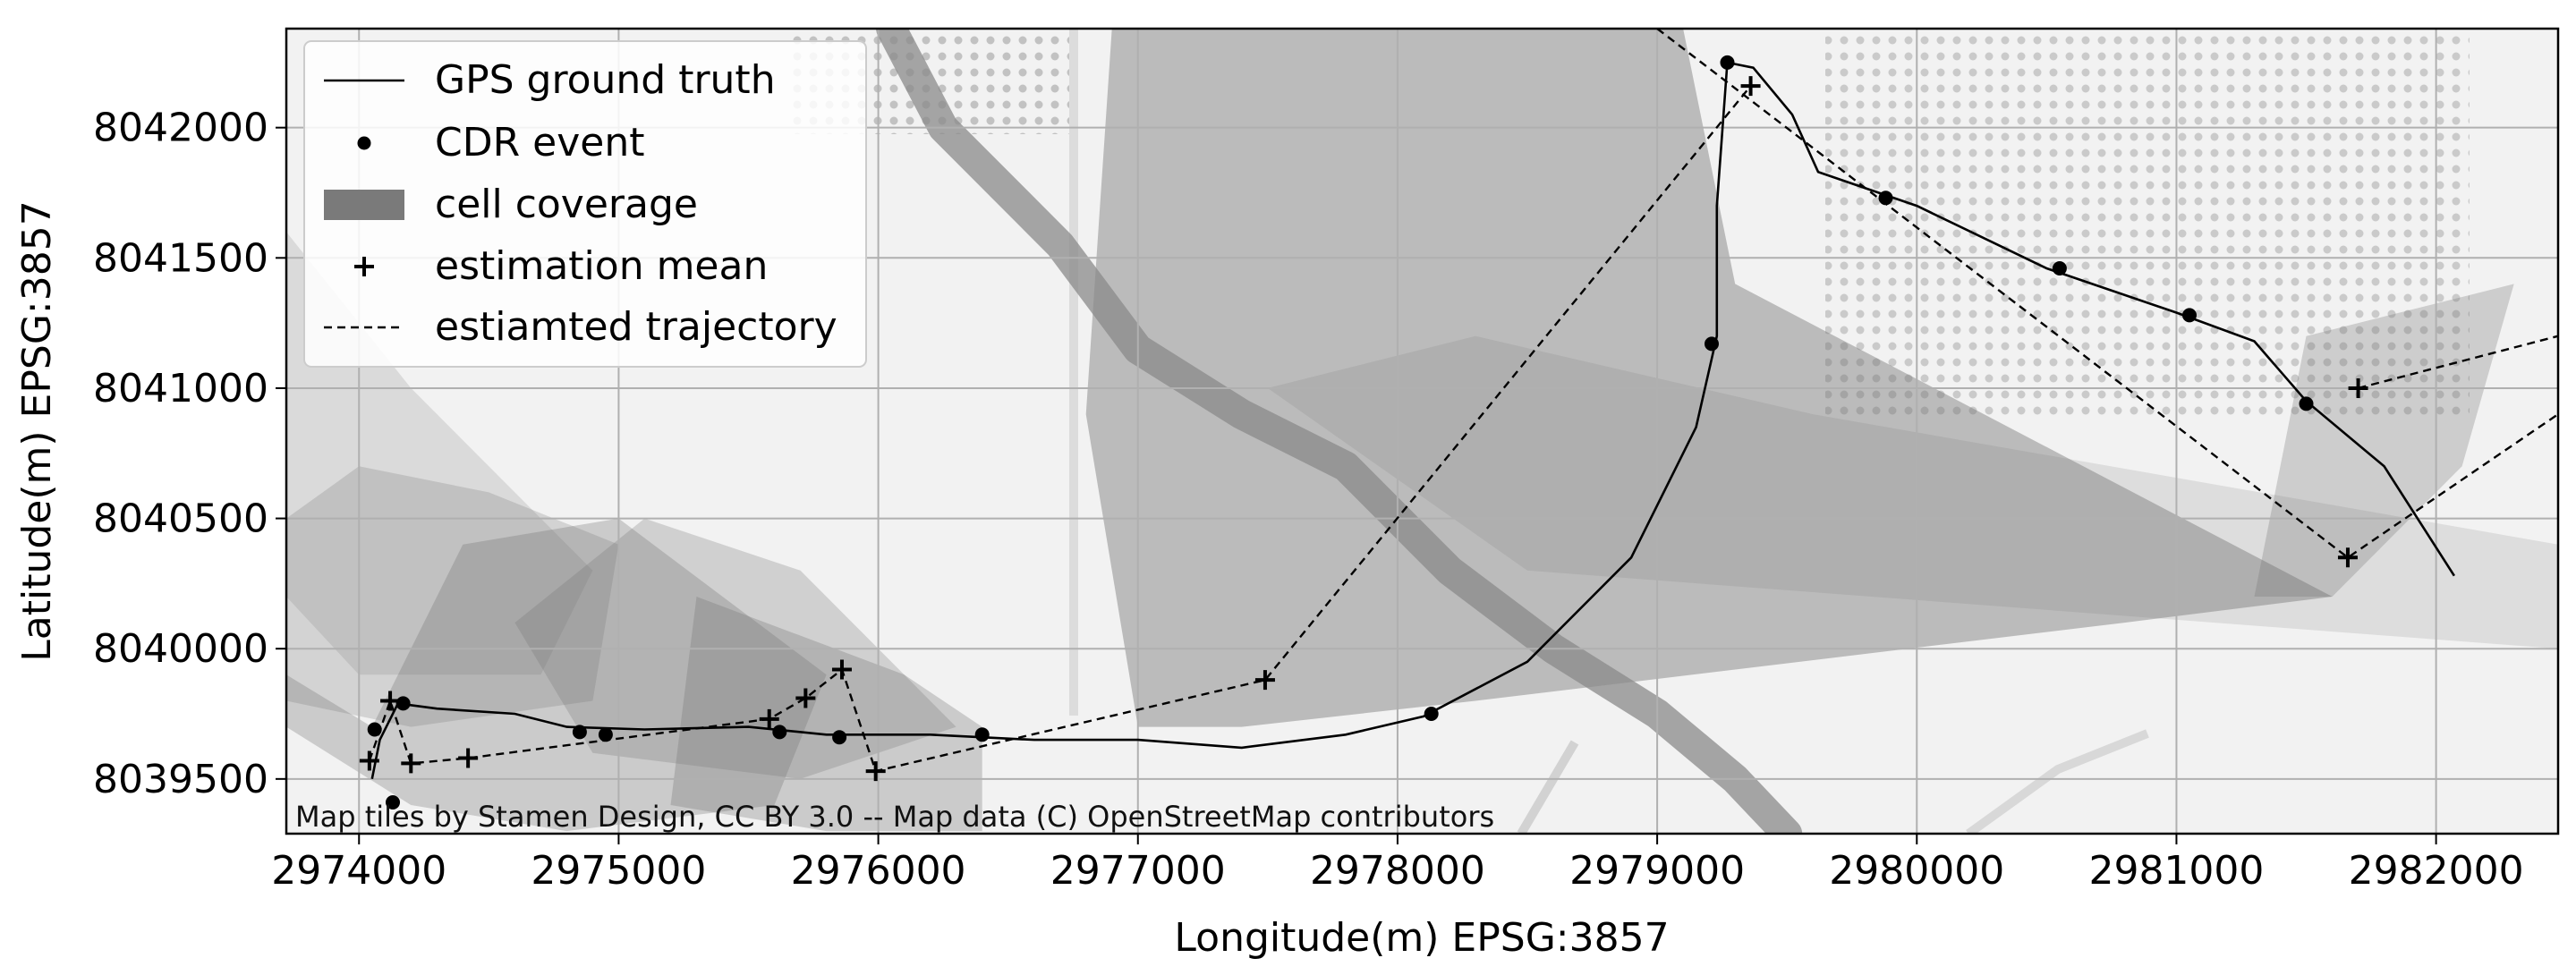 This screenshot has height=975, width=2576. I want to click on legend-label-gps: GPS ground truth, so click(605, 80).